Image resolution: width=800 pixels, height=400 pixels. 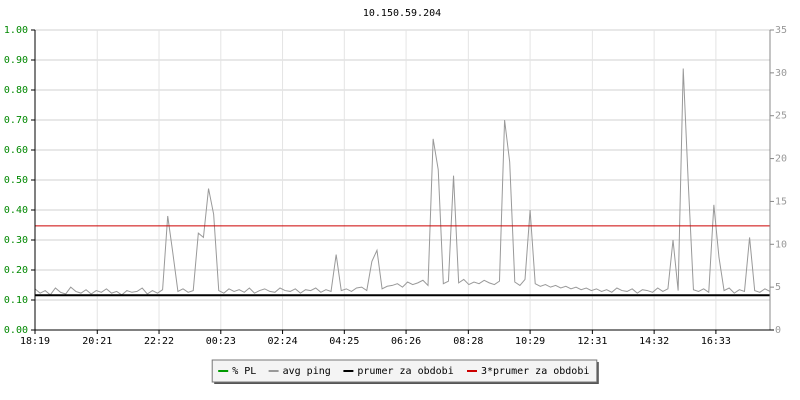 What do you see at coordinates (16, 210) in the screenshot?
I see `y-tick-label: 0.40` at bounding box center [16, 210].